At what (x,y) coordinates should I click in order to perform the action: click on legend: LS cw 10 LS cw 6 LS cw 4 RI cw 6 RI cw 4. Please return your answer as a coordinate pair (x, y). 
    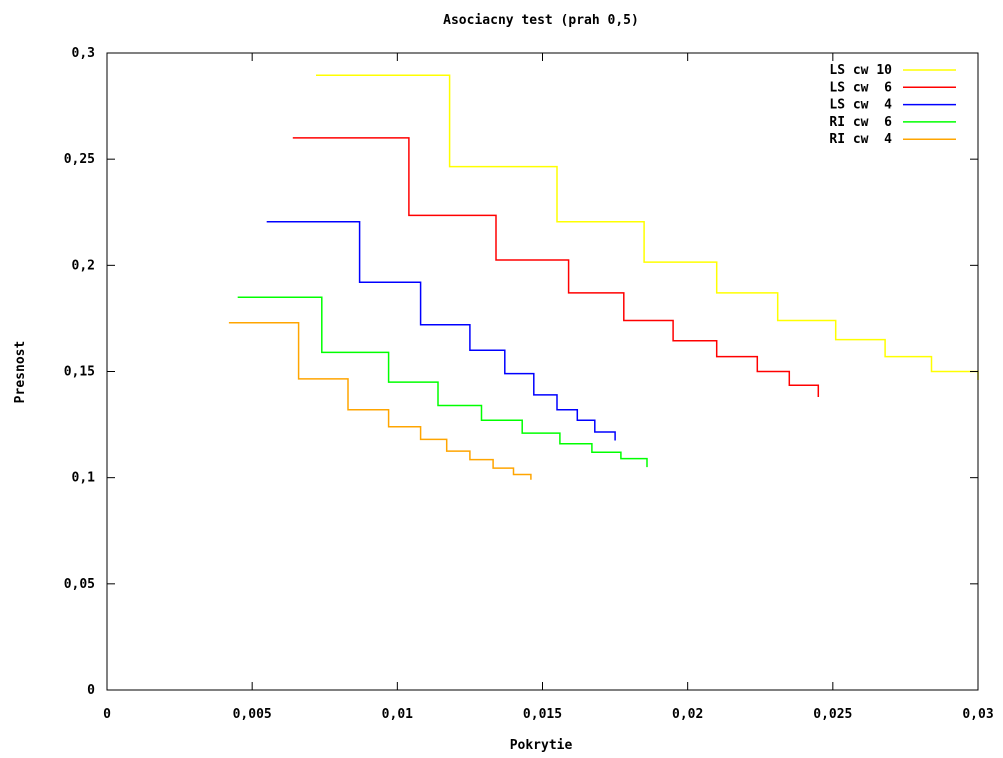
    Looking at the image, I should click on (892, 105).